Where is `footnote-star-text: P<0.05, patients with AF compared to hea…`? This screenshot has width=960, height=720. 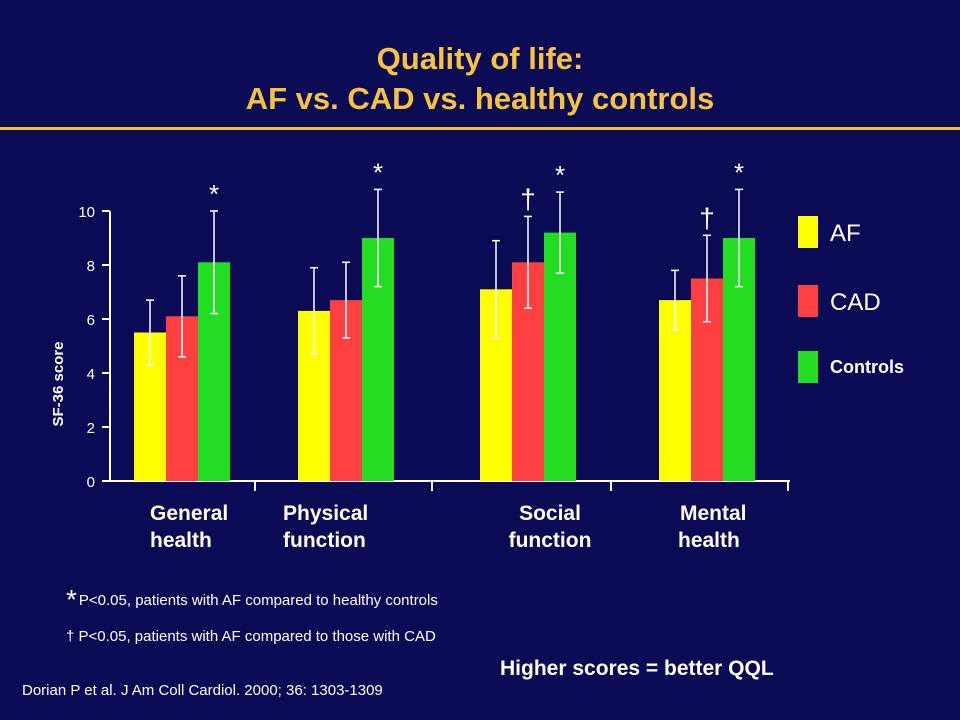 footnote-star-text: P<0.05, patients with AF compared to hea… is located at coordinates (258, 600).